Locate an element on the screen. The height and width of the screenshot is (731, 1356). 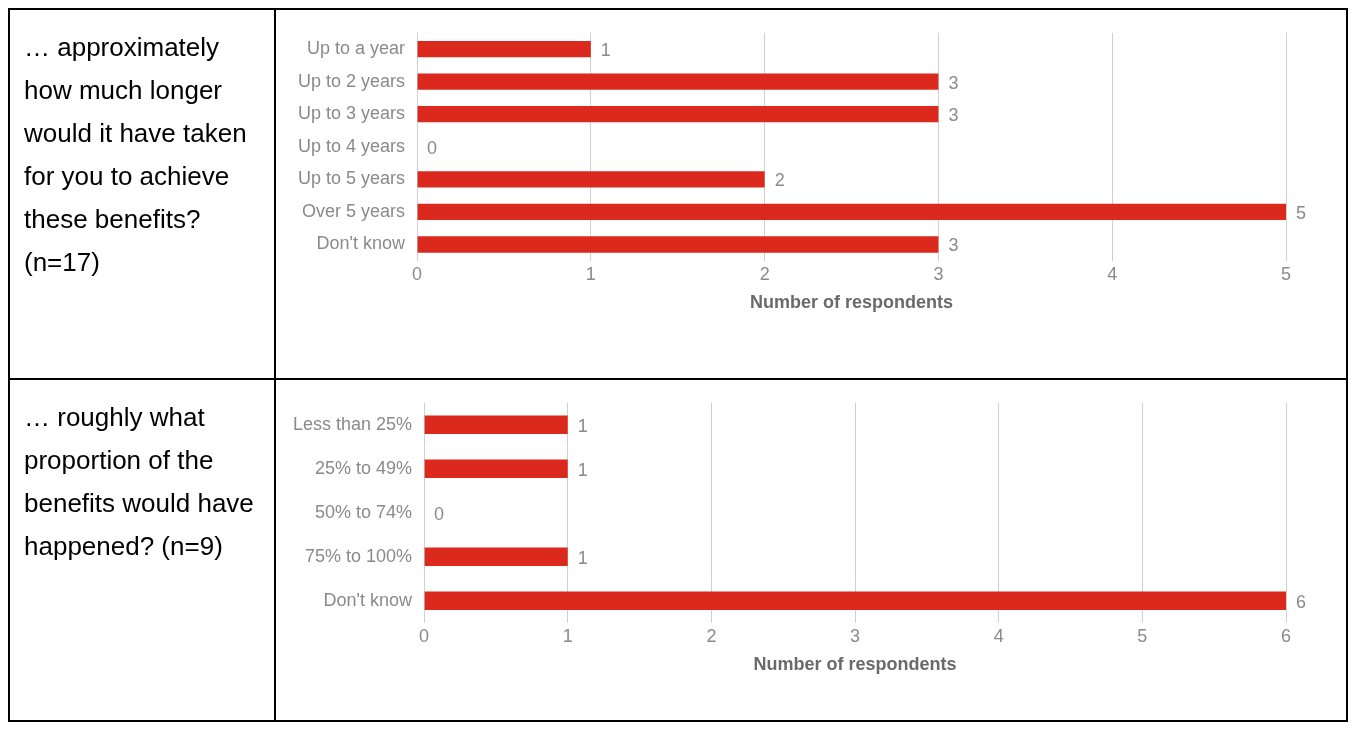
y-tick-label: Over 5 years is located at coordinates (354, 210).